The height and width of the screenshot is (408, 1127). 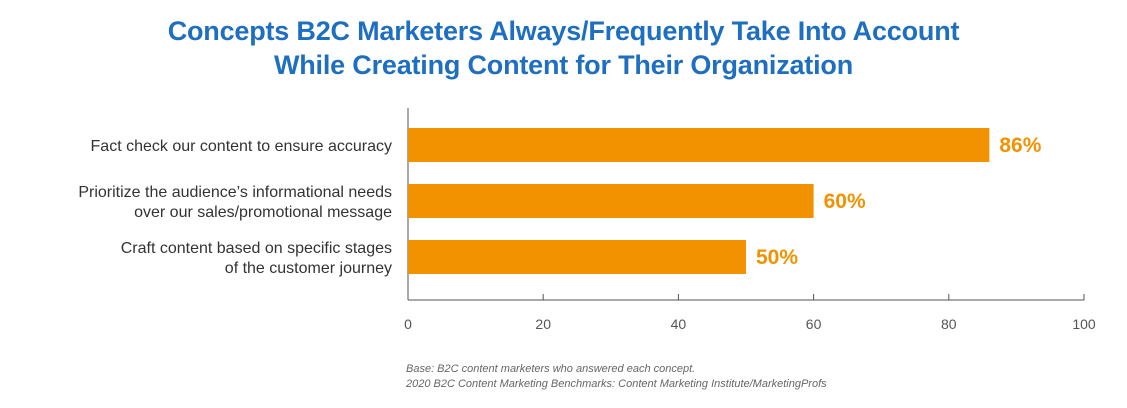 I want to click on x-tick-label-0: 0, so click(x=408, y=324).